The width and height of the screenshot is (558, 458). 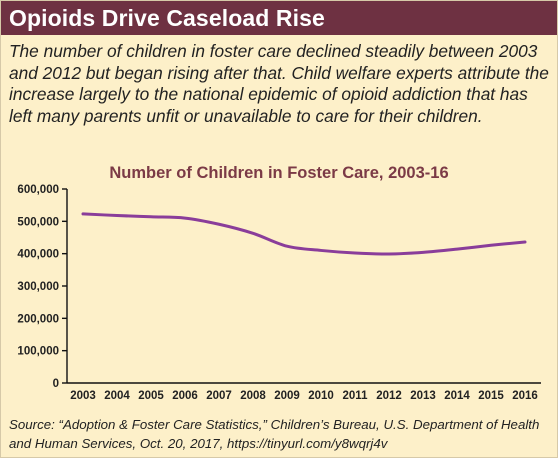 I want to click on x-tick-label: 2004, so click(x=117, y=396).